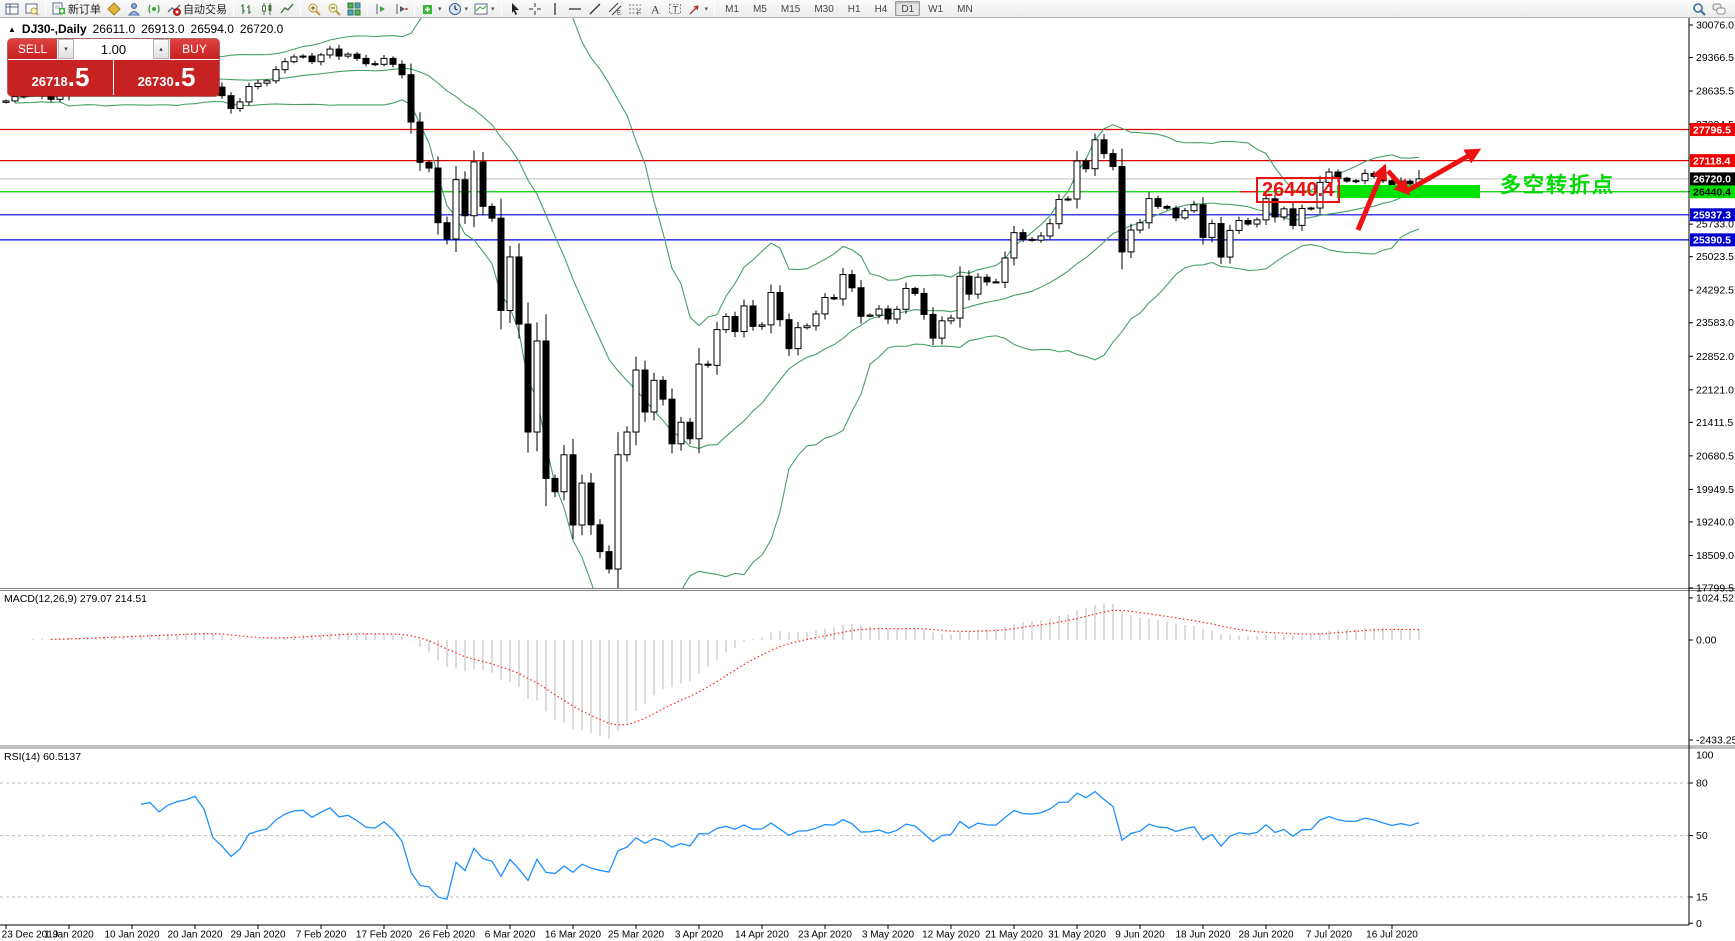  What do you see at coordinates (257, 935) in the screenshot?
I see `date-label: 29 Jan 2020` at bounding box center [257, 935].